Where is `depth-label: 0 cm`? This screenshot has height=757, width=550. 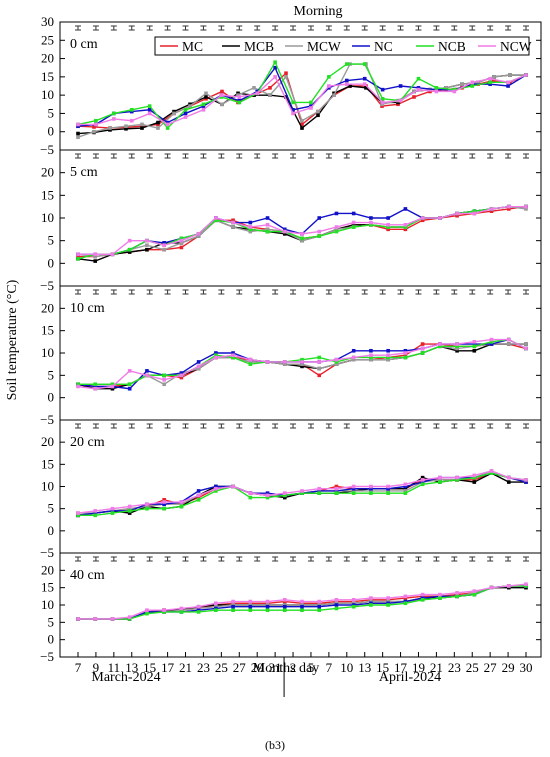 depth-label: 0 cm is located at coordinates (84, 44).